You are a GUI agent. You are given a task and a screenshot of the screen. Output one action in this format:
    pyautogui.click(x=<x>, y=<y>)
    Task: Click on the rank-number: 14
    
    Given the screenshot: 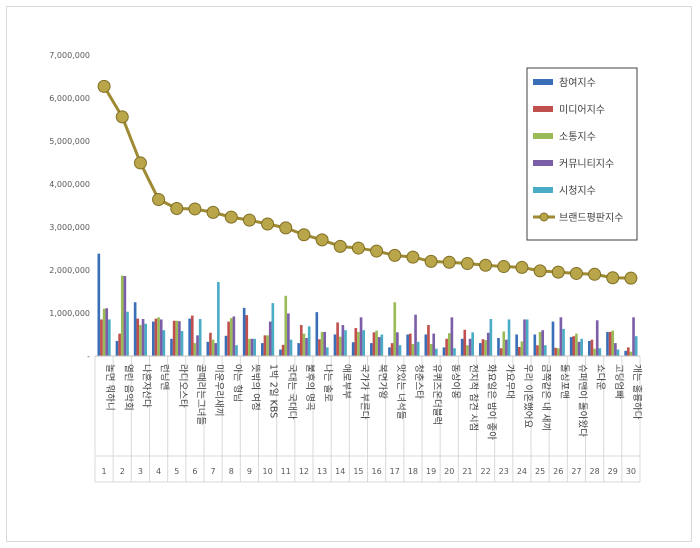 What is the action you would take?
    pyautogui.click(x=340, y=471)
    